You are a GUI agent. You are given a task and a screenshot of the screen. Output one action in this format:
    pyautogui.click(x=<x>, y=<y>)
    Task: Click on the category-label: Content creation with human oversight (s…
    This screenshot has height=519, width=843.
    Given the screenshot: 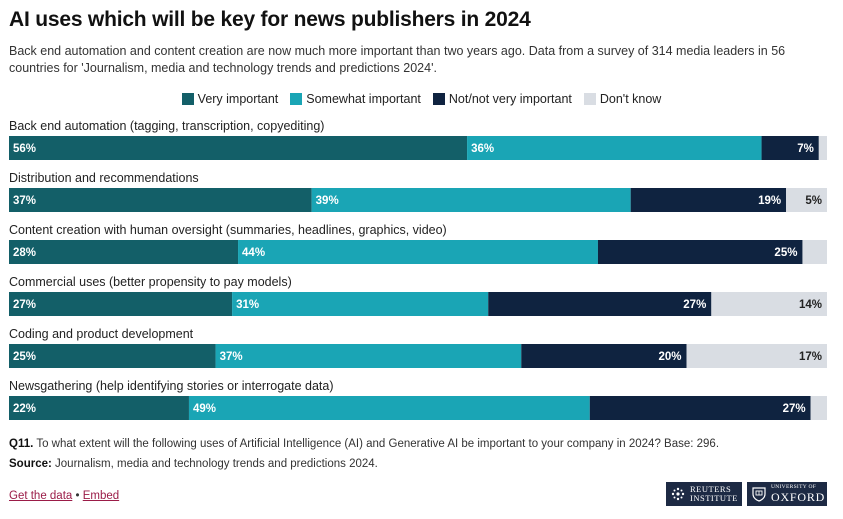 What is the action you would take?
    pyautogui.click(x=228, y=230)
    